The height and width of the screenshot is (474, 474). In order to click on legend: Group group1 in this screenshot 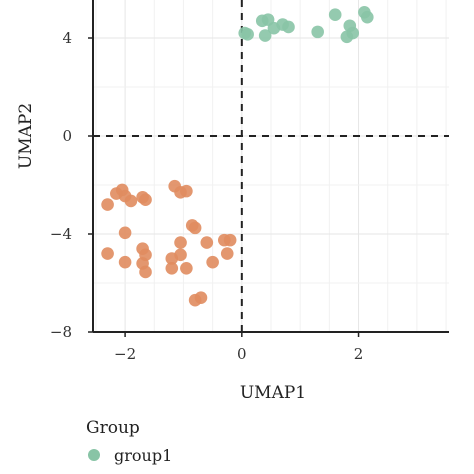, I will do `click(129, 442)`.